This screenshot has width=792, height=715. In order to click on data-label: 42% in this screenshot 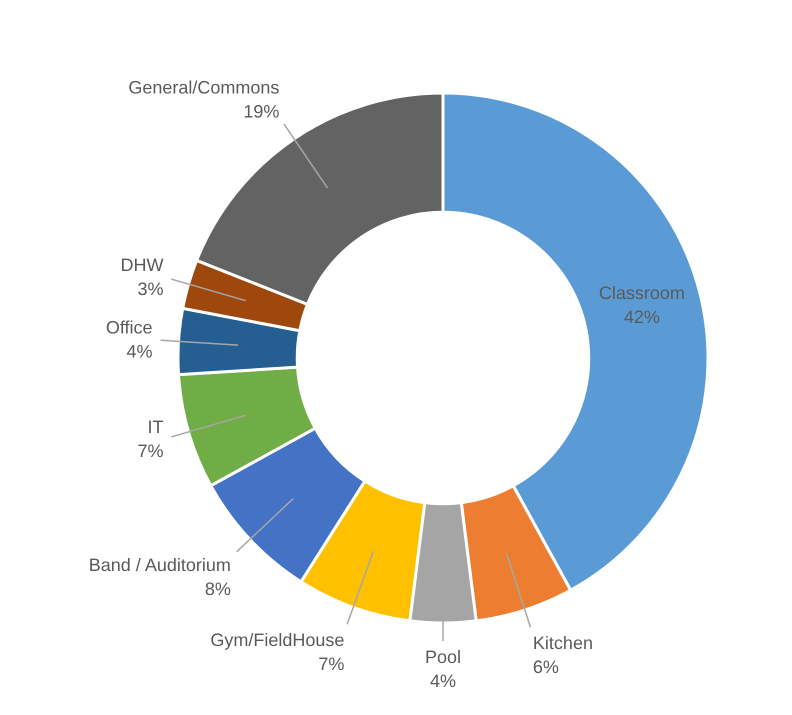, I will do `click(642, 316)`.